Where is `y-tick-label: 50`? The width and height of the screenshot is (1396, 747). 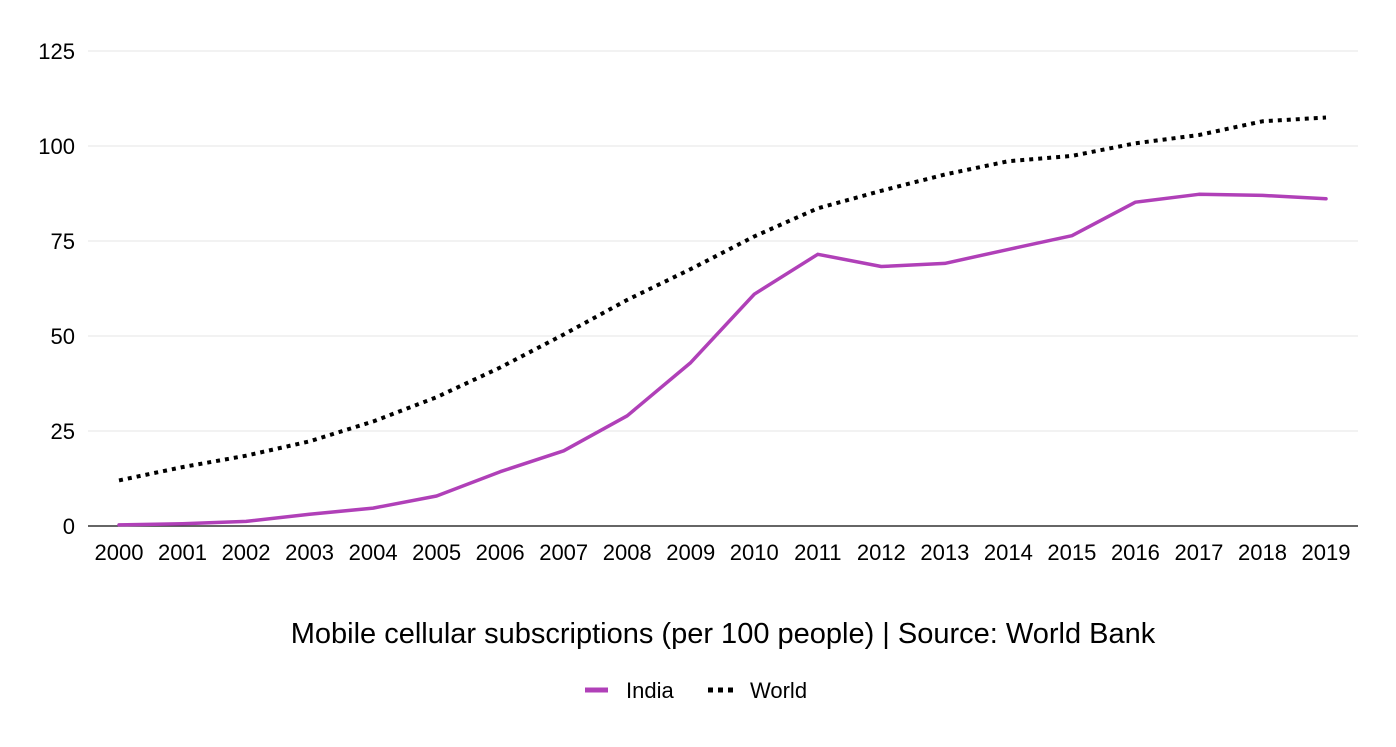 y-tick-label: 50 is located at coordinates (63, 336).